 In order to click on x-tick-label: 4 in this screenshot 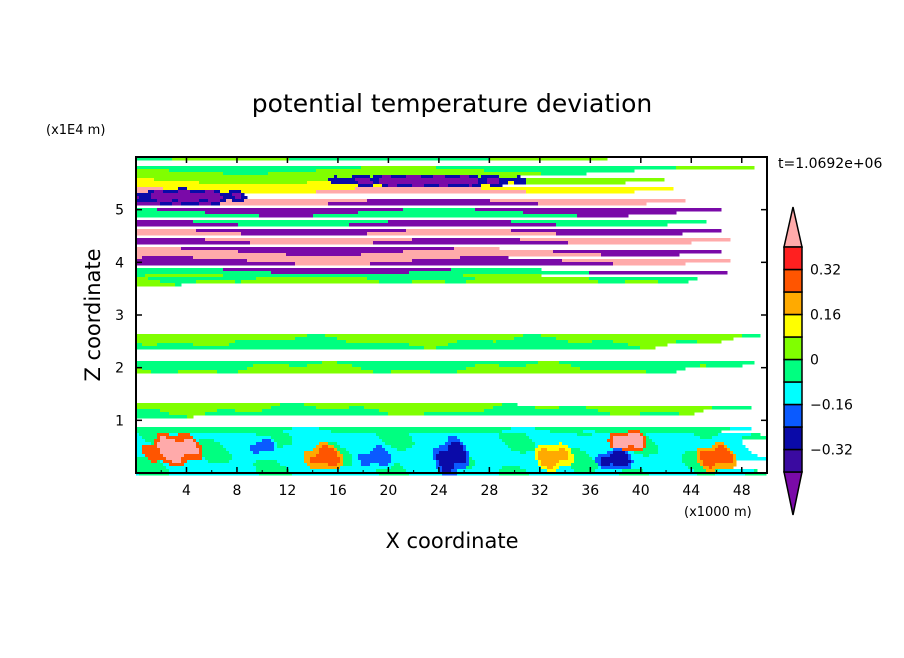, I will do `click(186, 491)`.